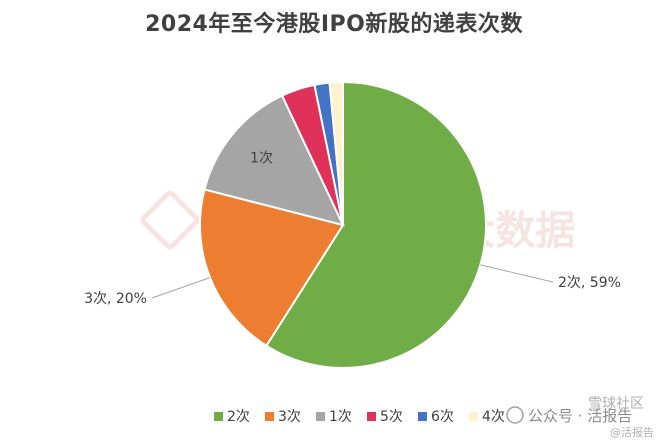 The height and width of the screenshot is (445, 668). I want to click on watermark-logo-icon, so click(170, 220).